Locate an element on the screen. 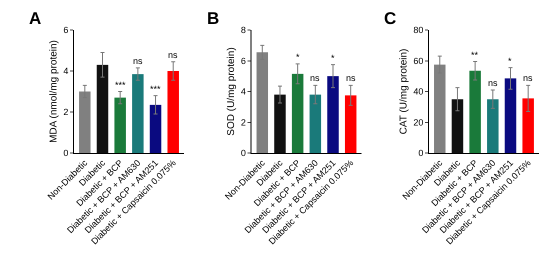 Image resolution: width=550 pixels, height=265 pixels. y-tick-label: 80 is located at coordinates (418, 30).